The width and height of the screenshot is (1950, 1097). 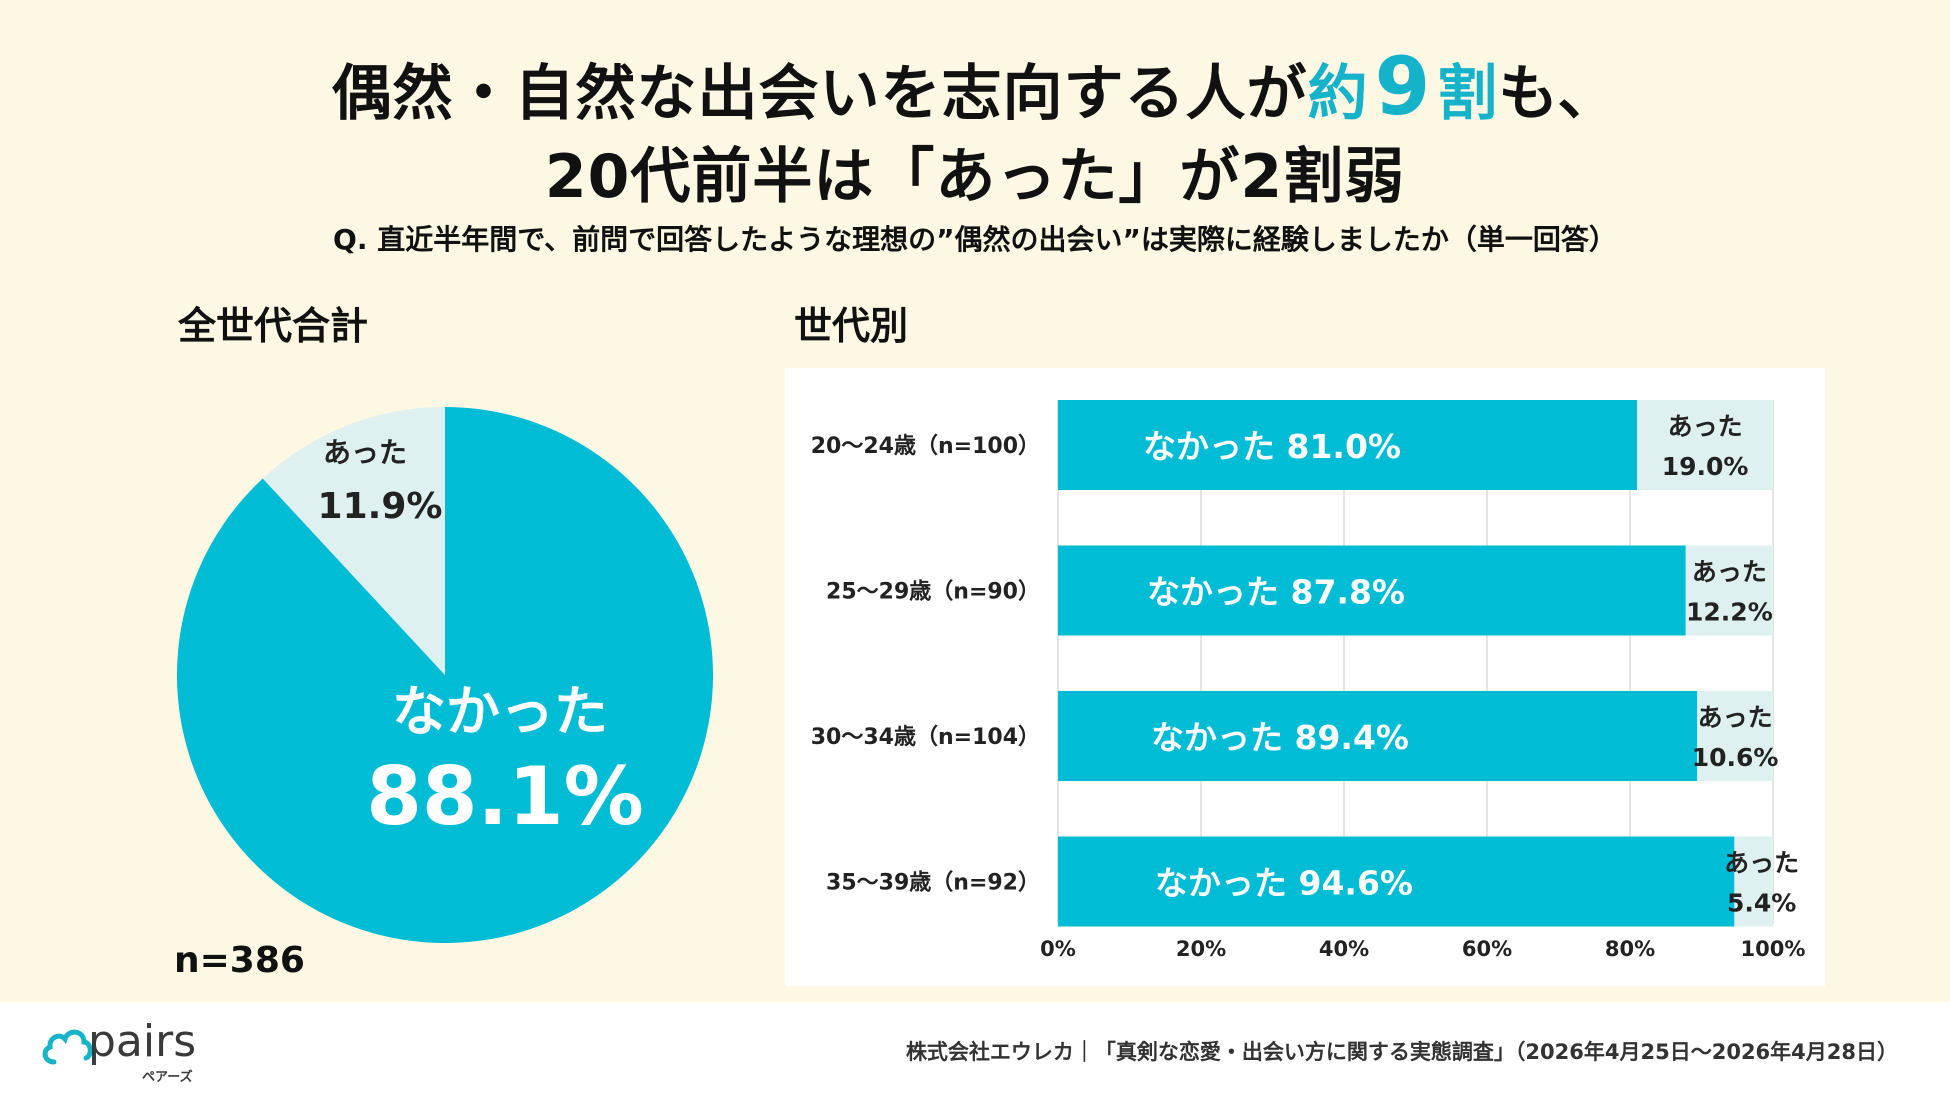 I want to click on pie-chart: あった 11.9% なかった 88.1%, so click(x=445, y=675).